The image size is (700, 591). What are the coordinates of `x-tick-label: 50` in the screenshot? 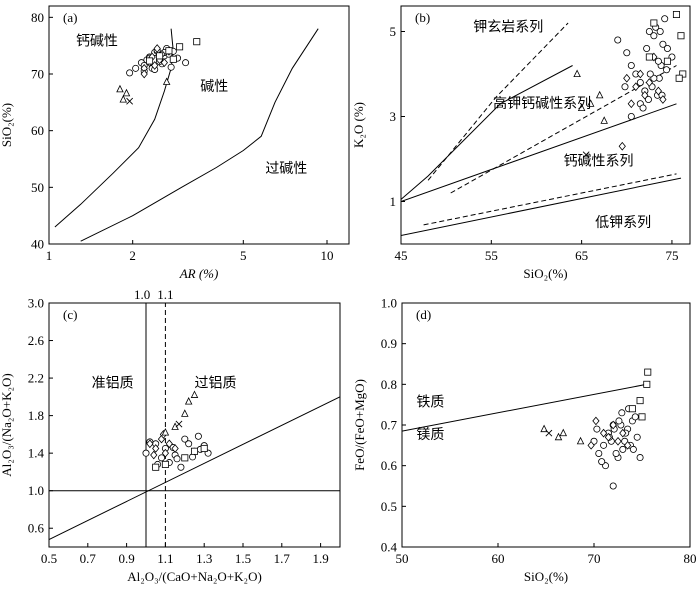 It's located at (402, 558).